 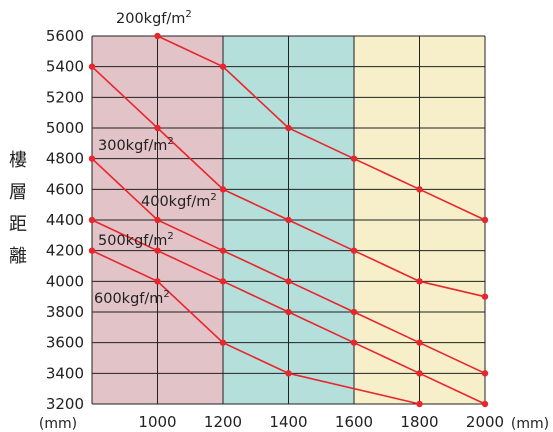 I want to click on series-label-3: 500kgf/m2, so click(x=136, y=240).